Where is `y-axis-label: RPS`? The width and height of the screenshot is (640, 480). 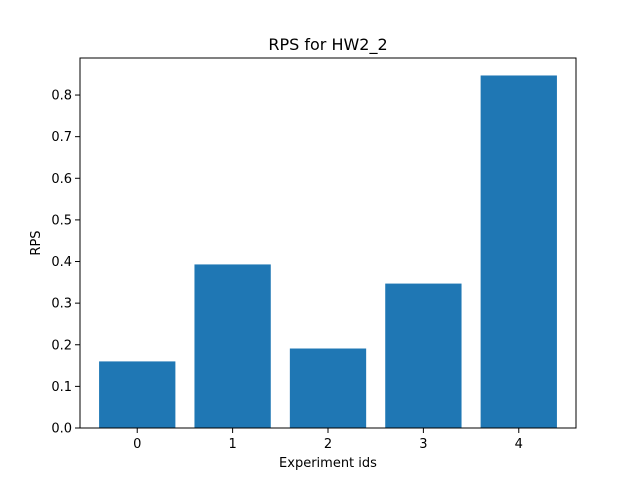
y-axis-label: RPS is located at coordinates (36, 242).